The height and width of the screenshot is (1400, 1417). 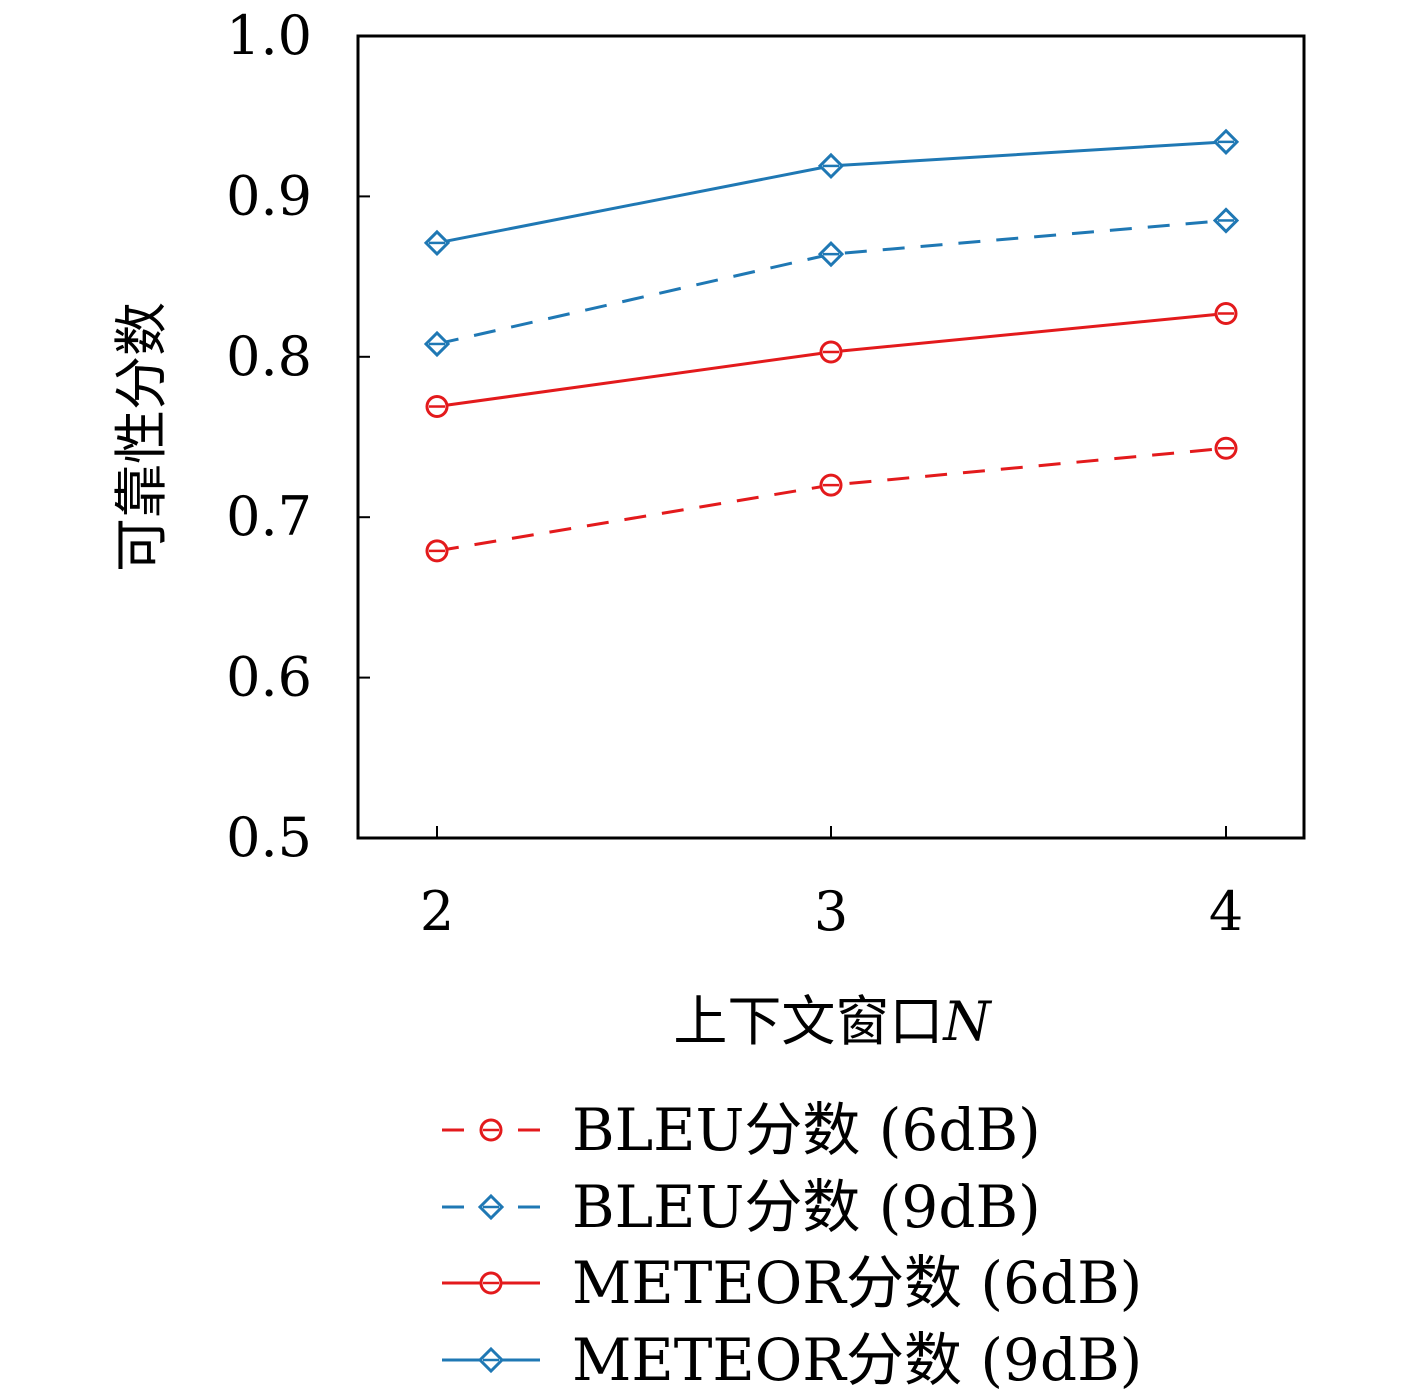 I want to click on y-tick-label: 0.9, so click(x=269, y=195).